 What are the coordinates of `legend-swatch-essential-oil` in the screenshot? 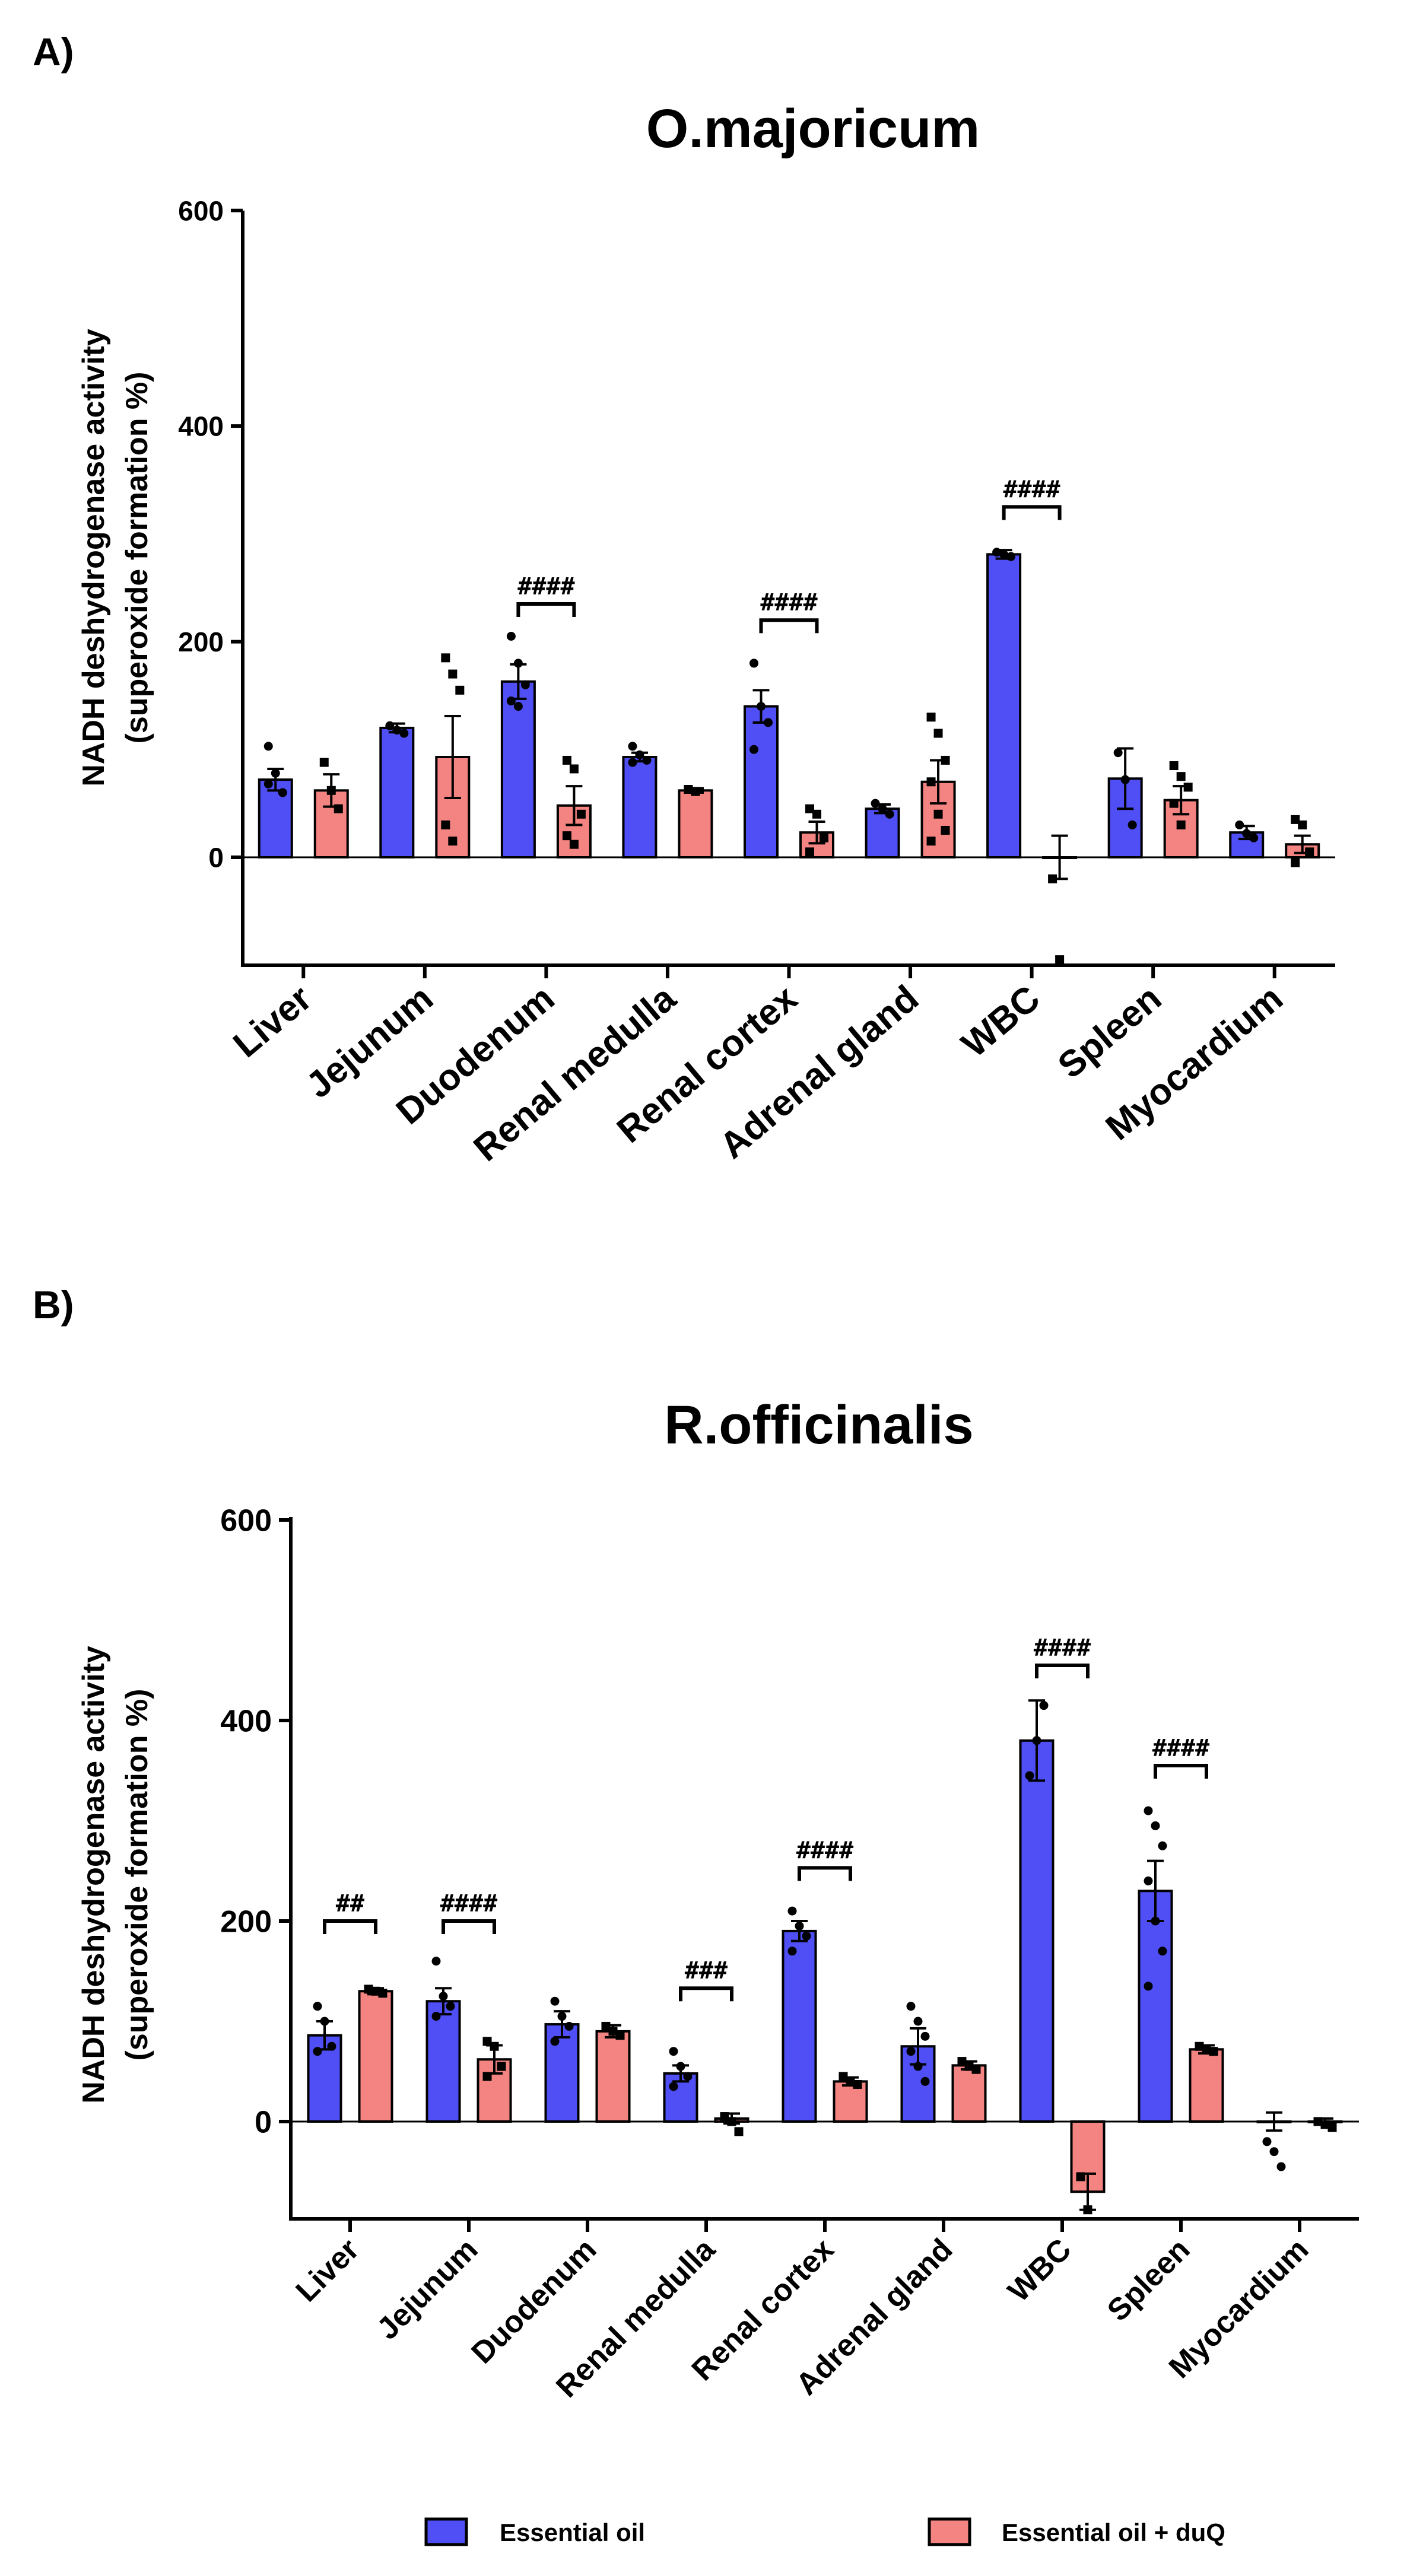 It's located at (446, 2531).